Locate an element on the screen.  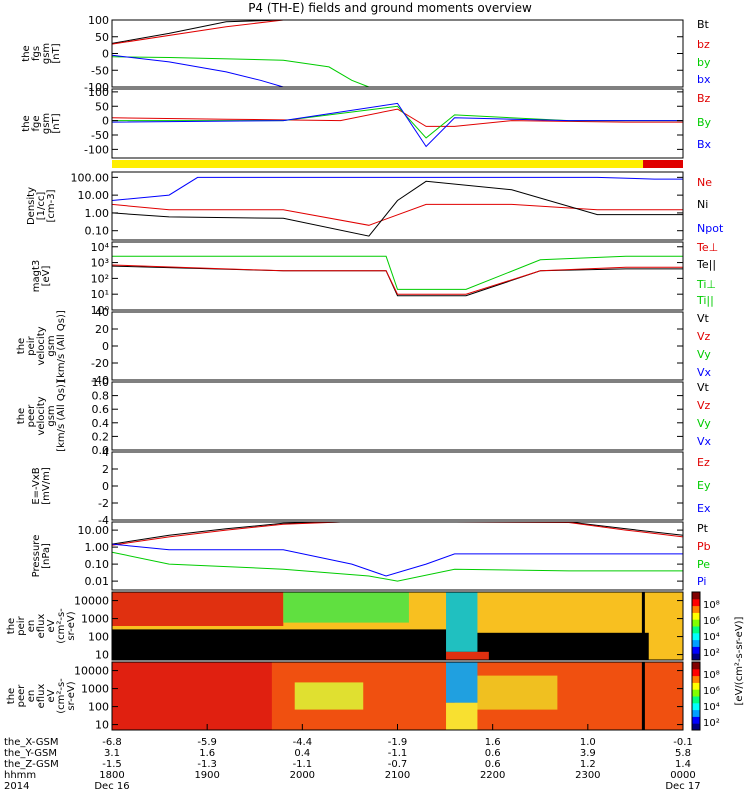
y-tick-label: -50 is located at coordinates (100, 70).